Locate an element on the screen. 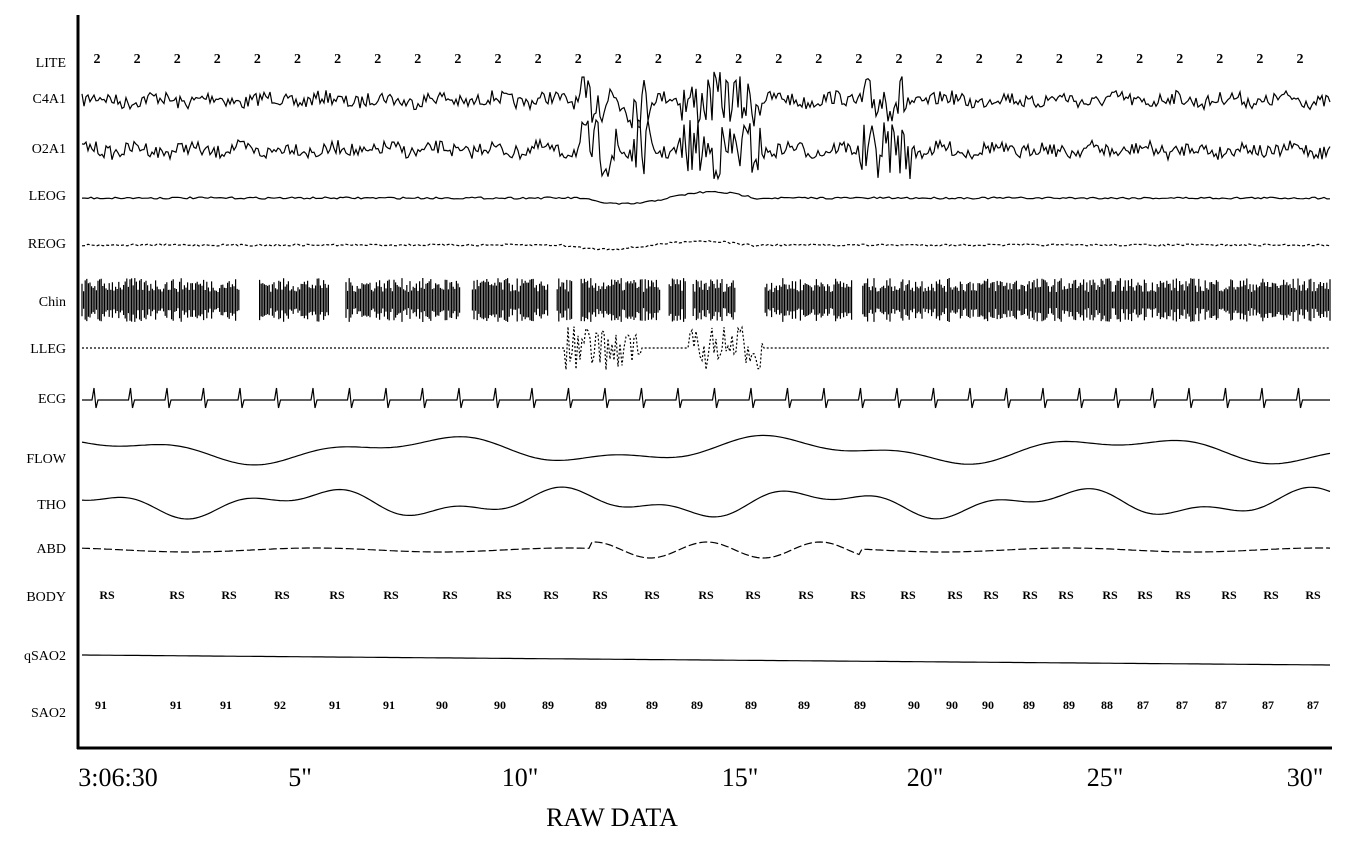 Image resolution: width=1357 pixels, height=852 pixels. channel-label: LITE is located at coordinates (51, 63).